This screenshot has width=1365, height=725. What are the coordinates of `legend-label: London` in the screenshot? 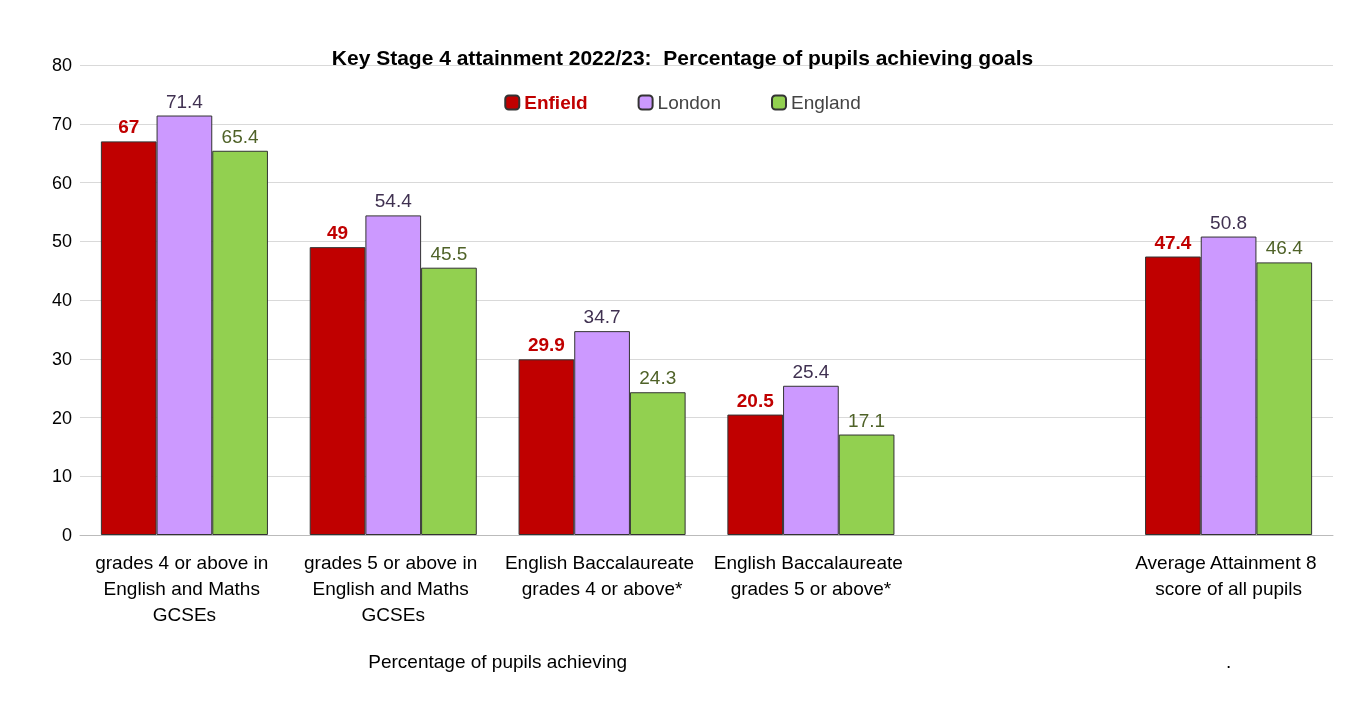 It's located at (689, 102).